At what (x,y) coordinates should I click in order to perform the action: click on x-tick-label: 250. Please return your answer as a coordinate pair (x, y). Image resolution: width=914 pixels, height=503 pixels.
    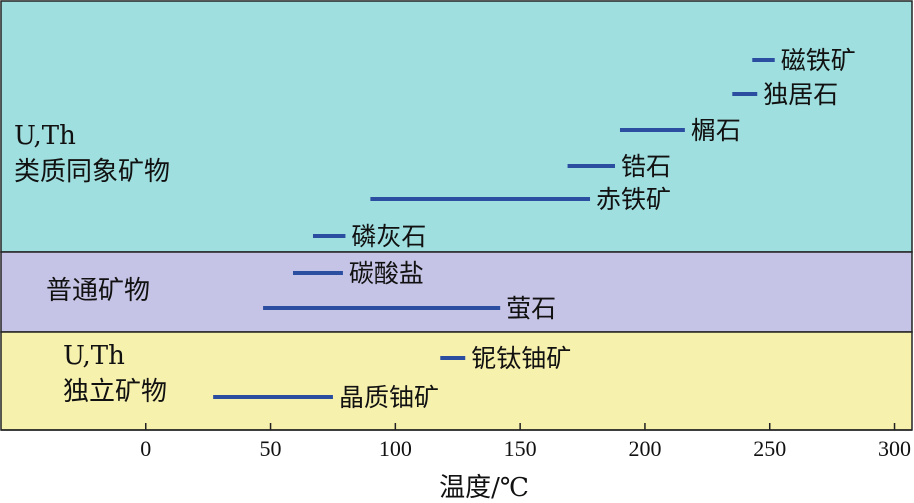
    Looking at the image, I should click on (769, 448).